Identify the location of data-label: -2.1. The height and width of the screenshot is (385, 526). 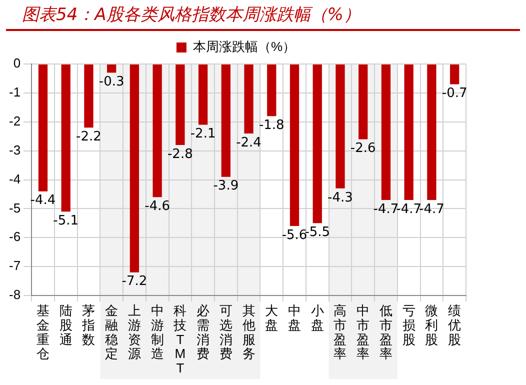
(203, 134).